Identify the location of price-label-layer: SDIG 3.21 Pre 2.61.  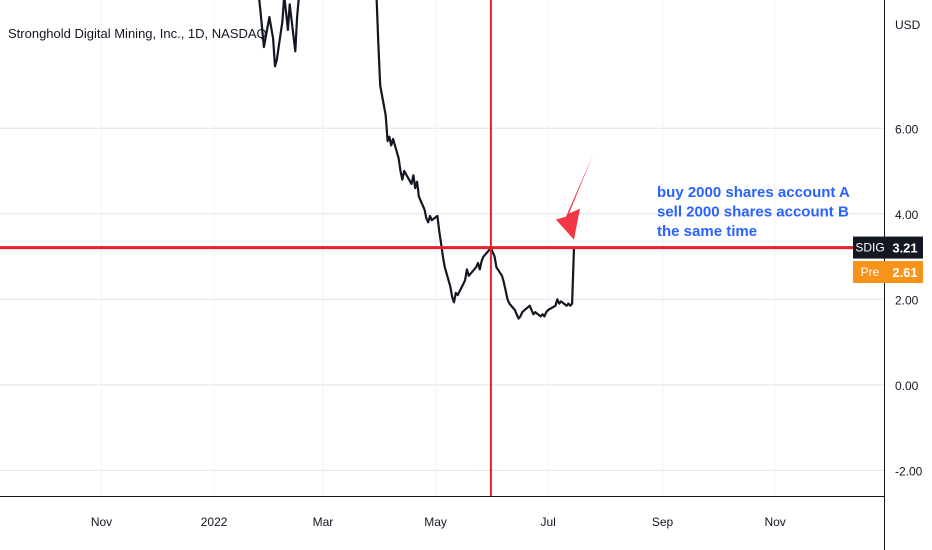
(888, 259).